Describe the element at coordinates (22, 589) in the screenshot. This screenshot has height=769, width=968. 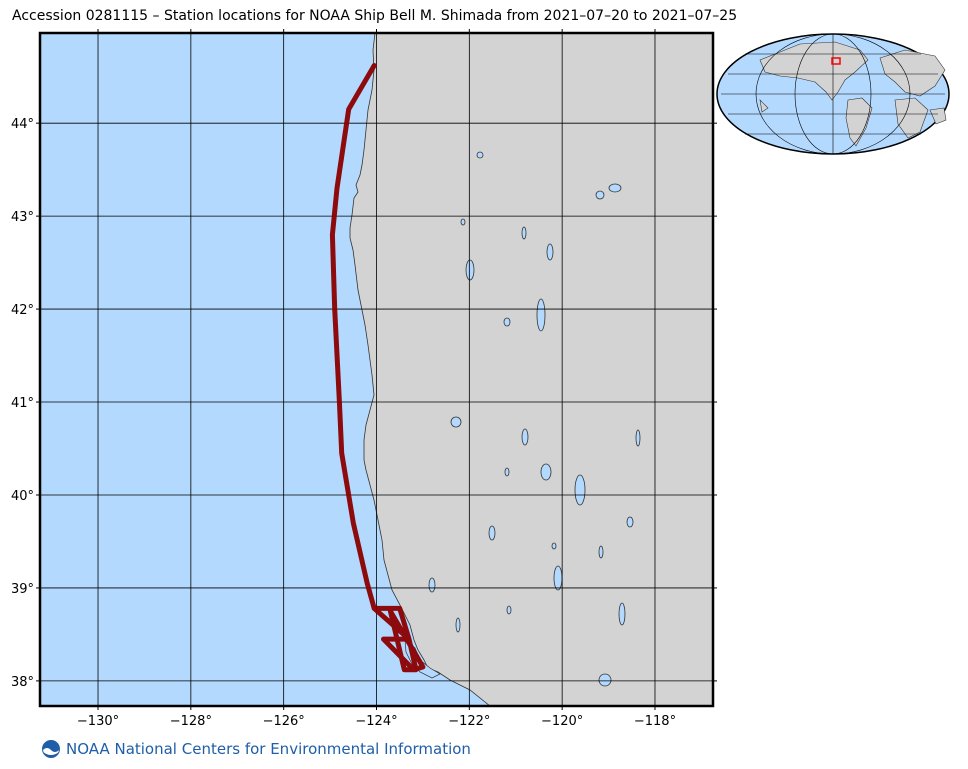
I see `lat-tick-label: 39°` at that location.